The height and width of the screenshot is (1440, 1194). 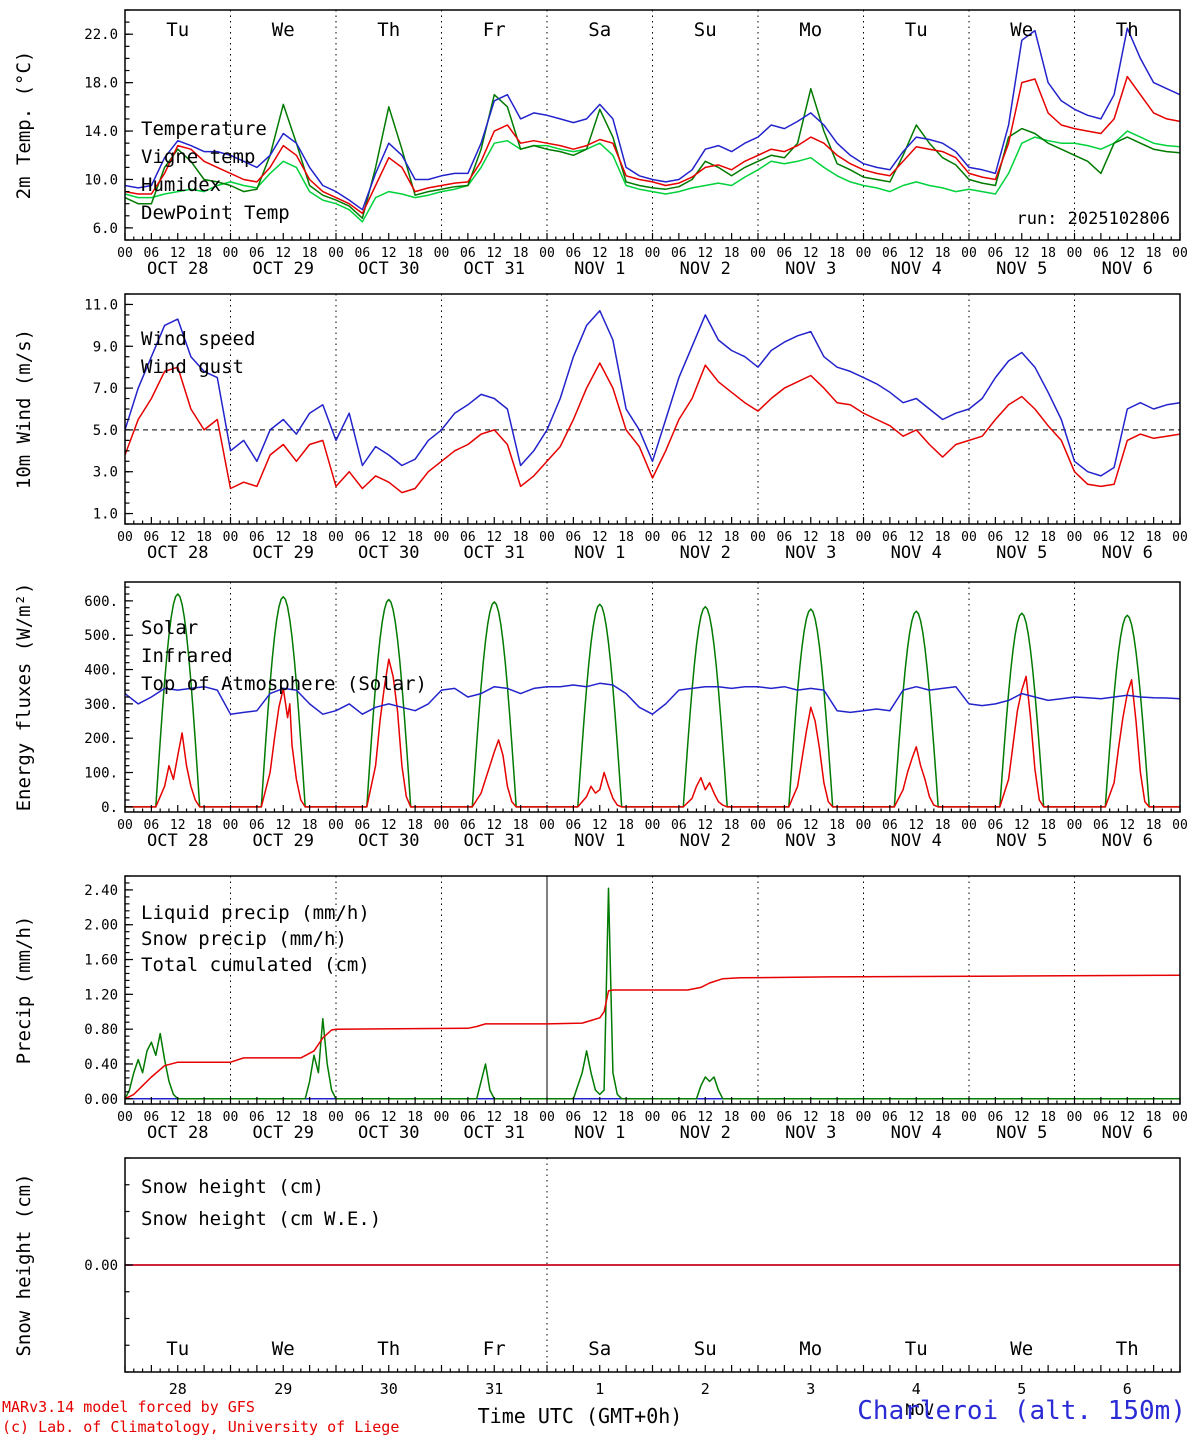 What do you see at coordinates (919, 1409) in the screenshot?
I see `month-label: NOV` at bounding box center [919, 1409].